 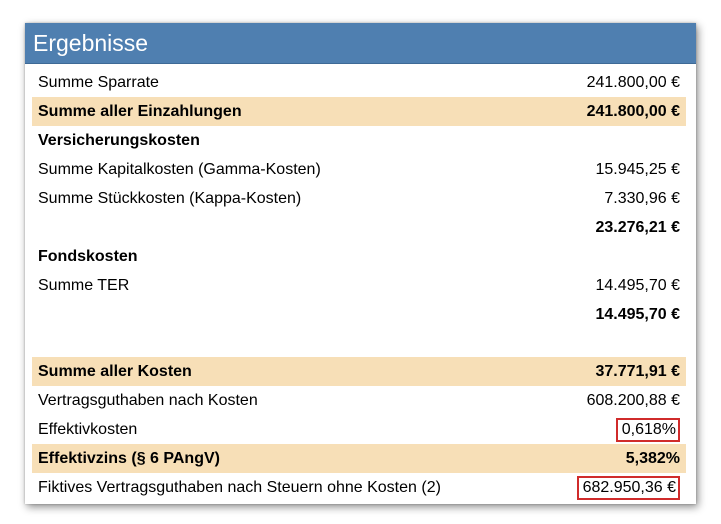 I want to click on row-value: 7.330,96 €, so click(x=642, y=198).